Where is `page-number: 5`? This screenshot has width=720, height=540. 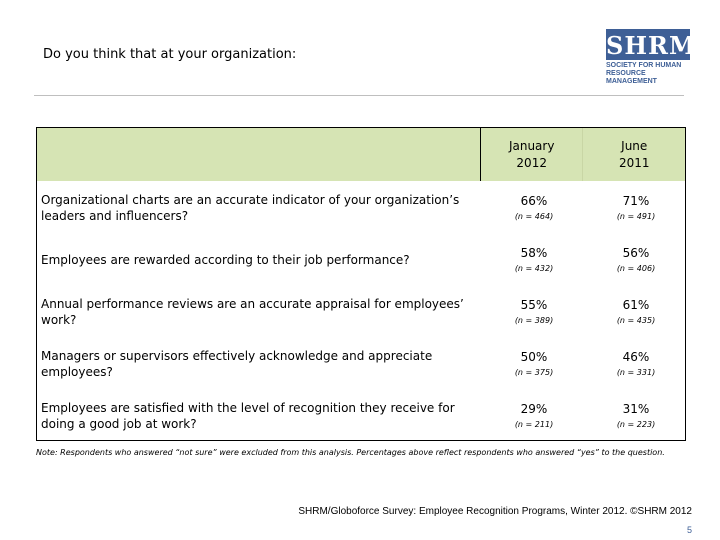
page-number: 5 is located at coordinates (689, 530).